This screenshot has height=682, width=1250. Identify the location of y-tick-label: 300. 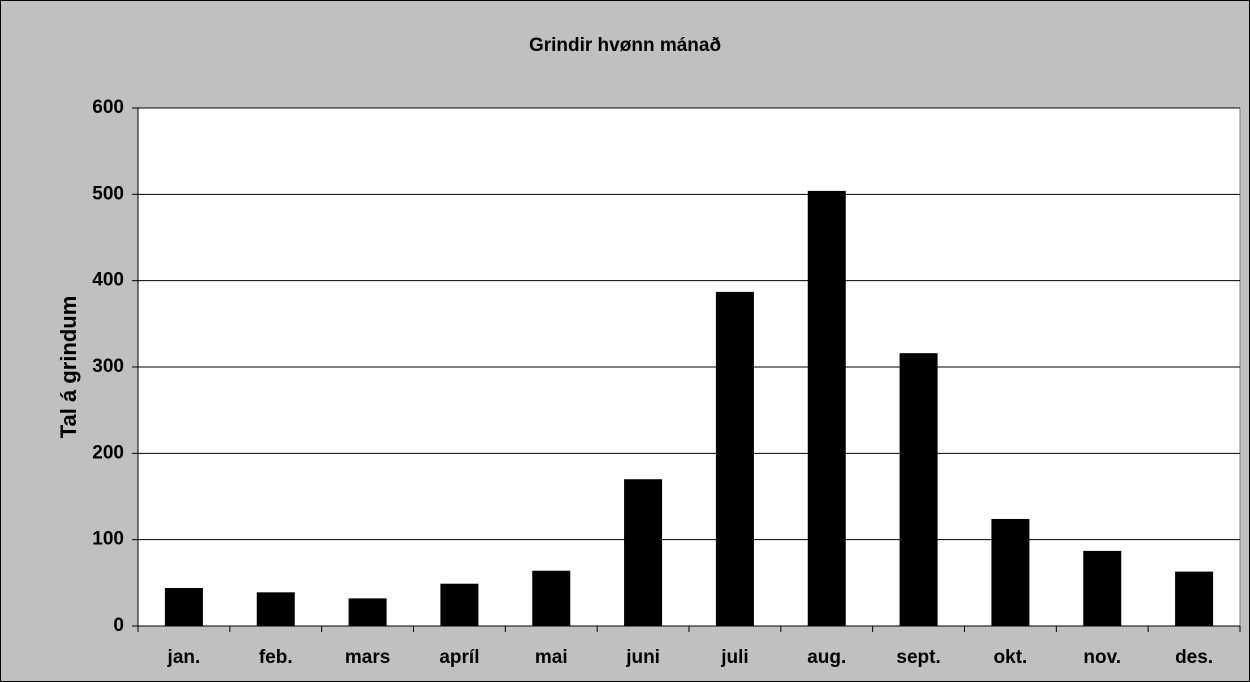
(108, 366).